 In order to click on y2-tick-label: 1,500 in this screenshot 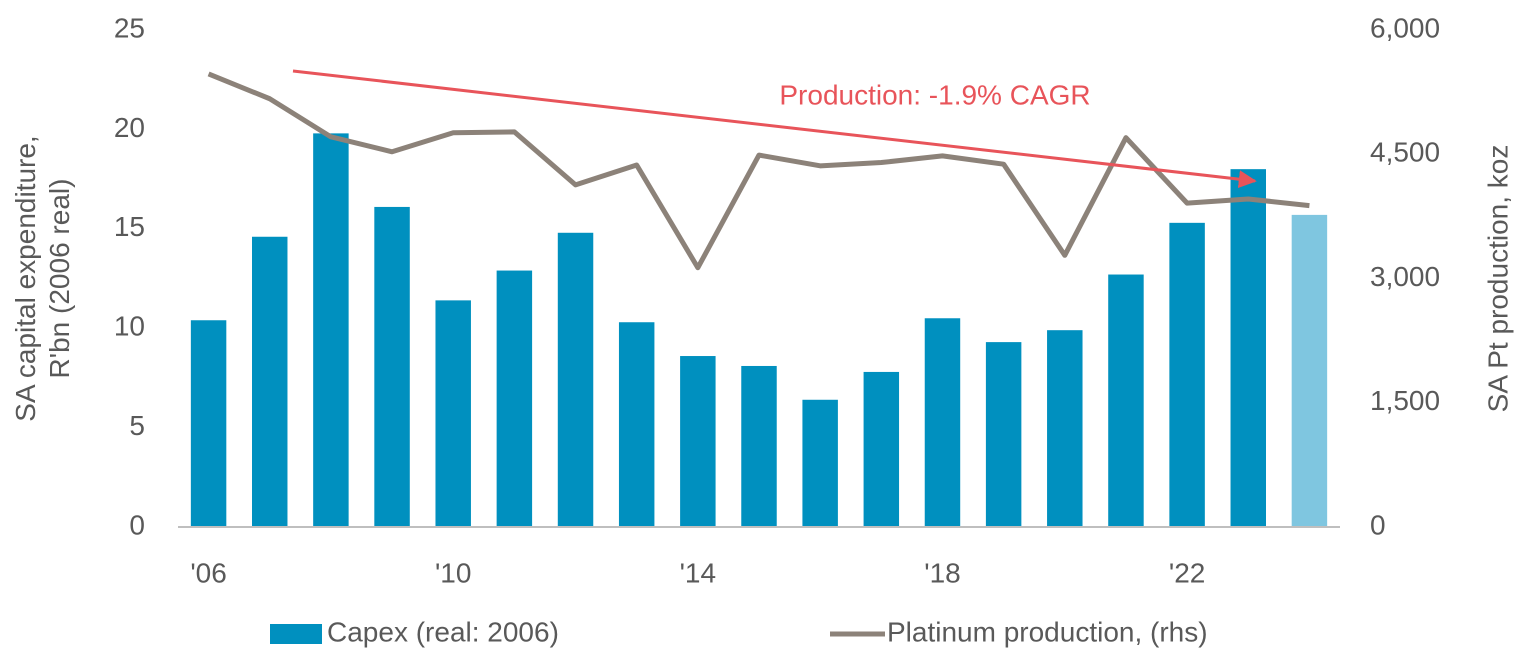, I will do `click(1405, 400)`.